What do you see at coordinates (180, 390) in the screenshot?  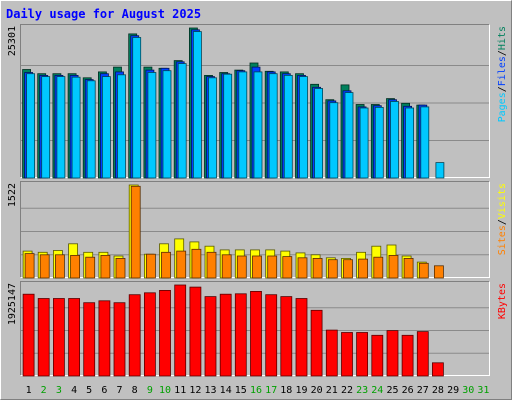 I see `x-tick-label-day-11: 11` at bounding box center [180, 390].